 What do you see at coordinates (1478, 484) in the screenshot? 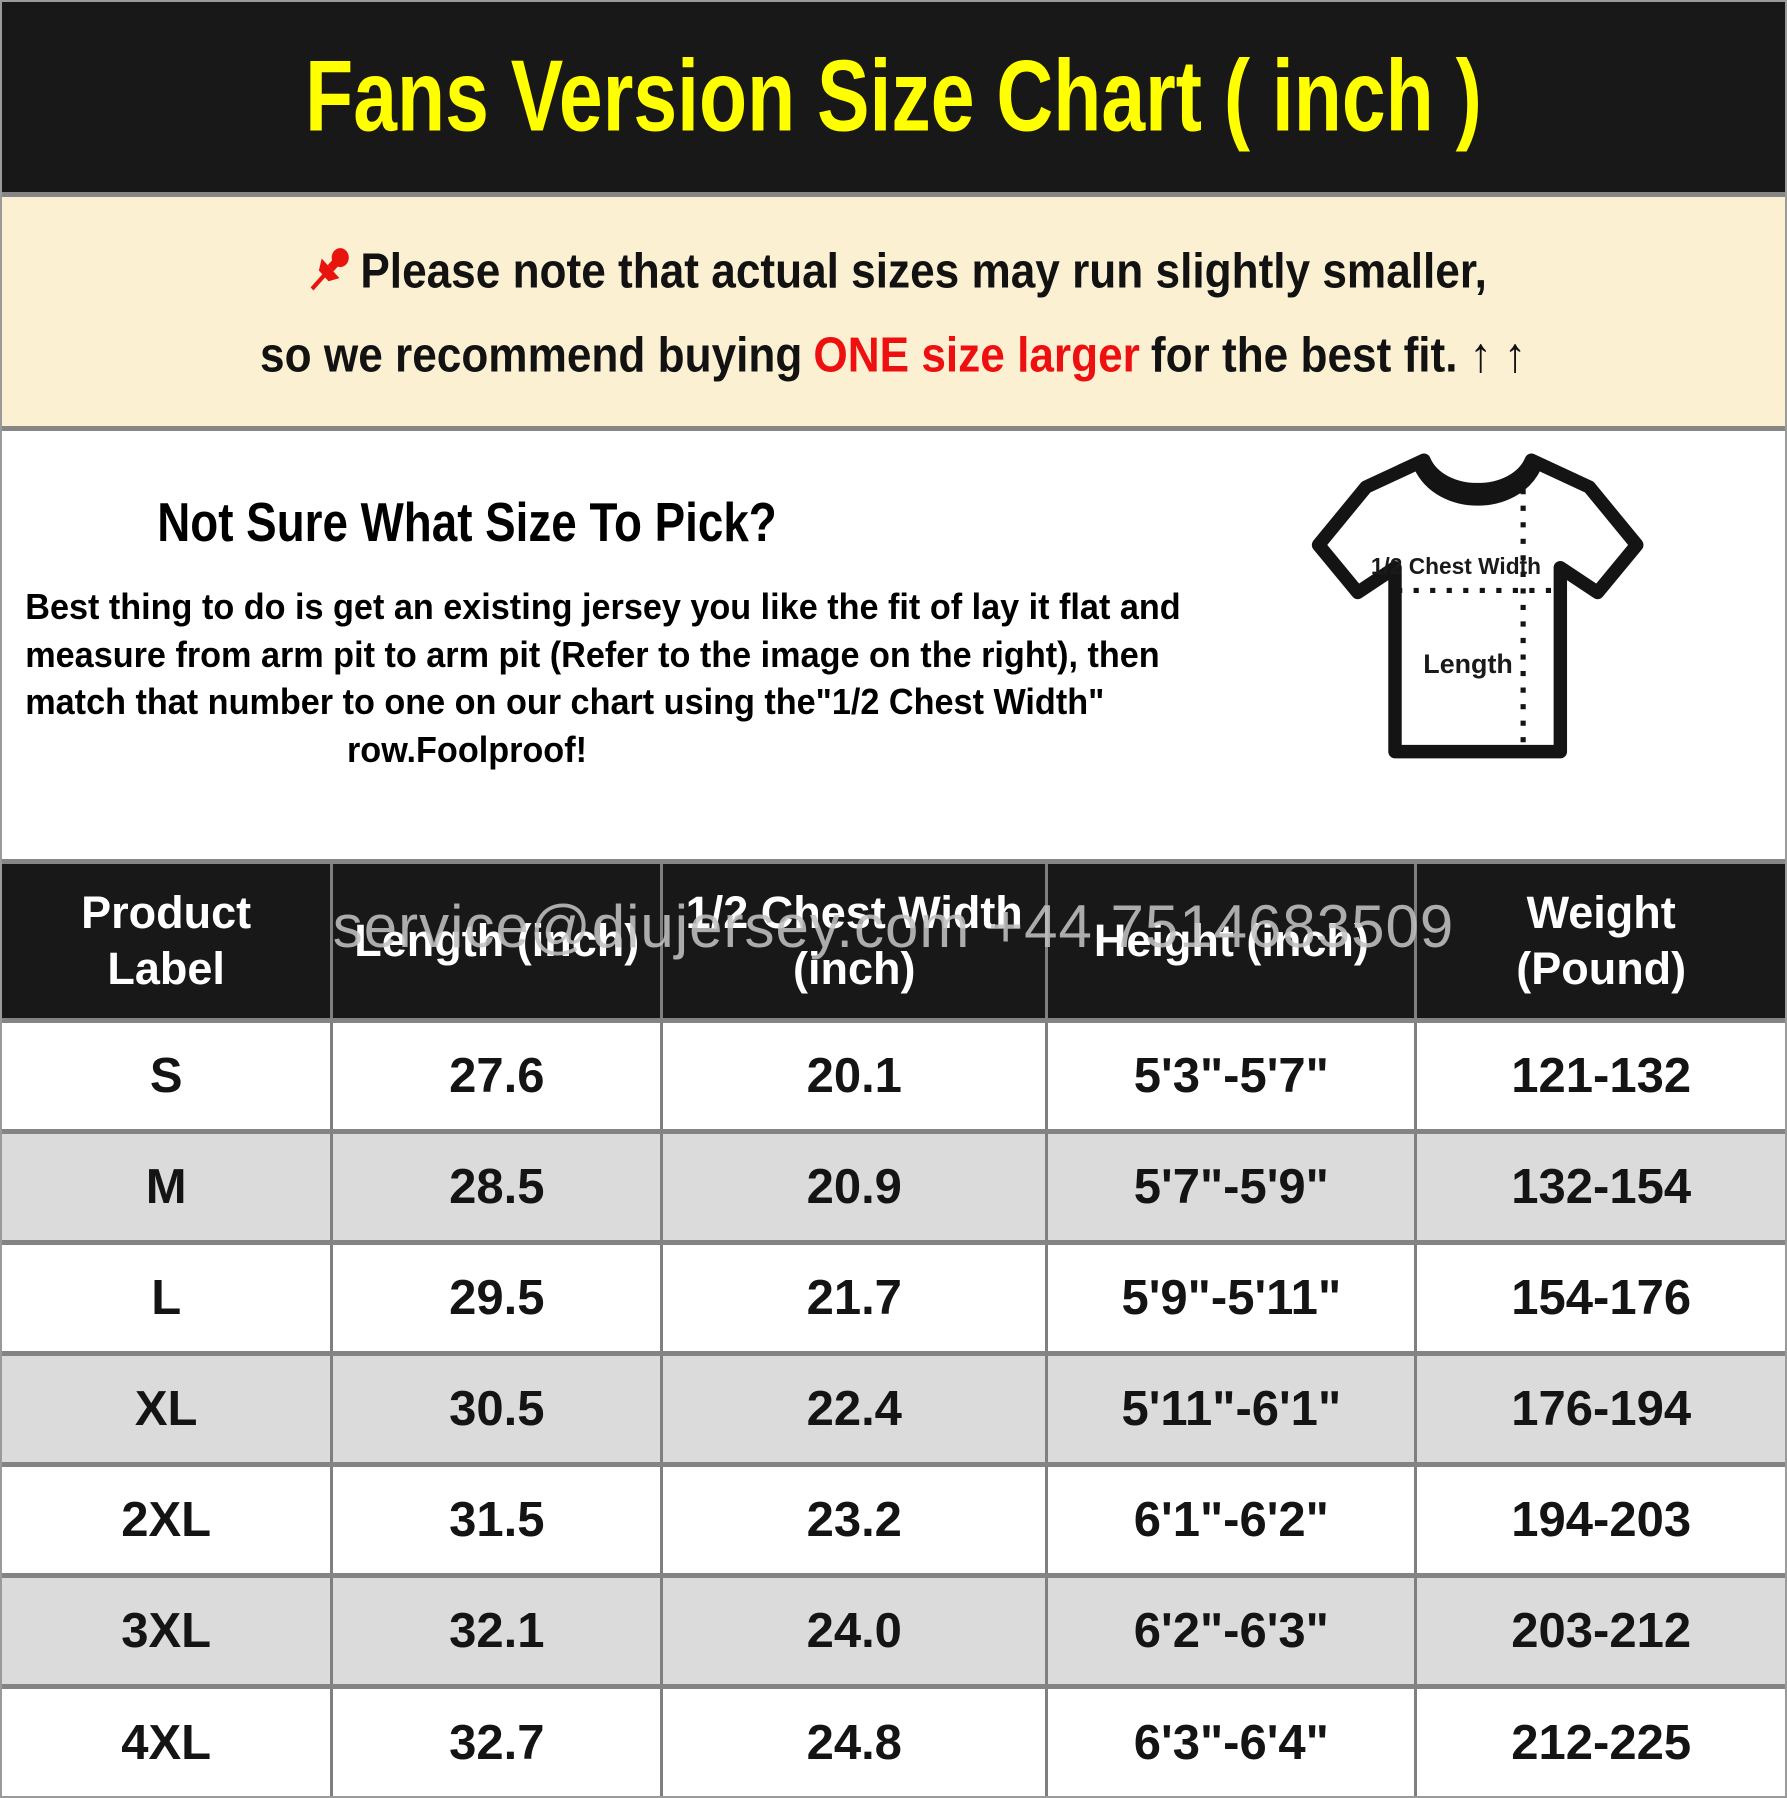
I see `tshirt-collar` at bounding box center [1478, 484].